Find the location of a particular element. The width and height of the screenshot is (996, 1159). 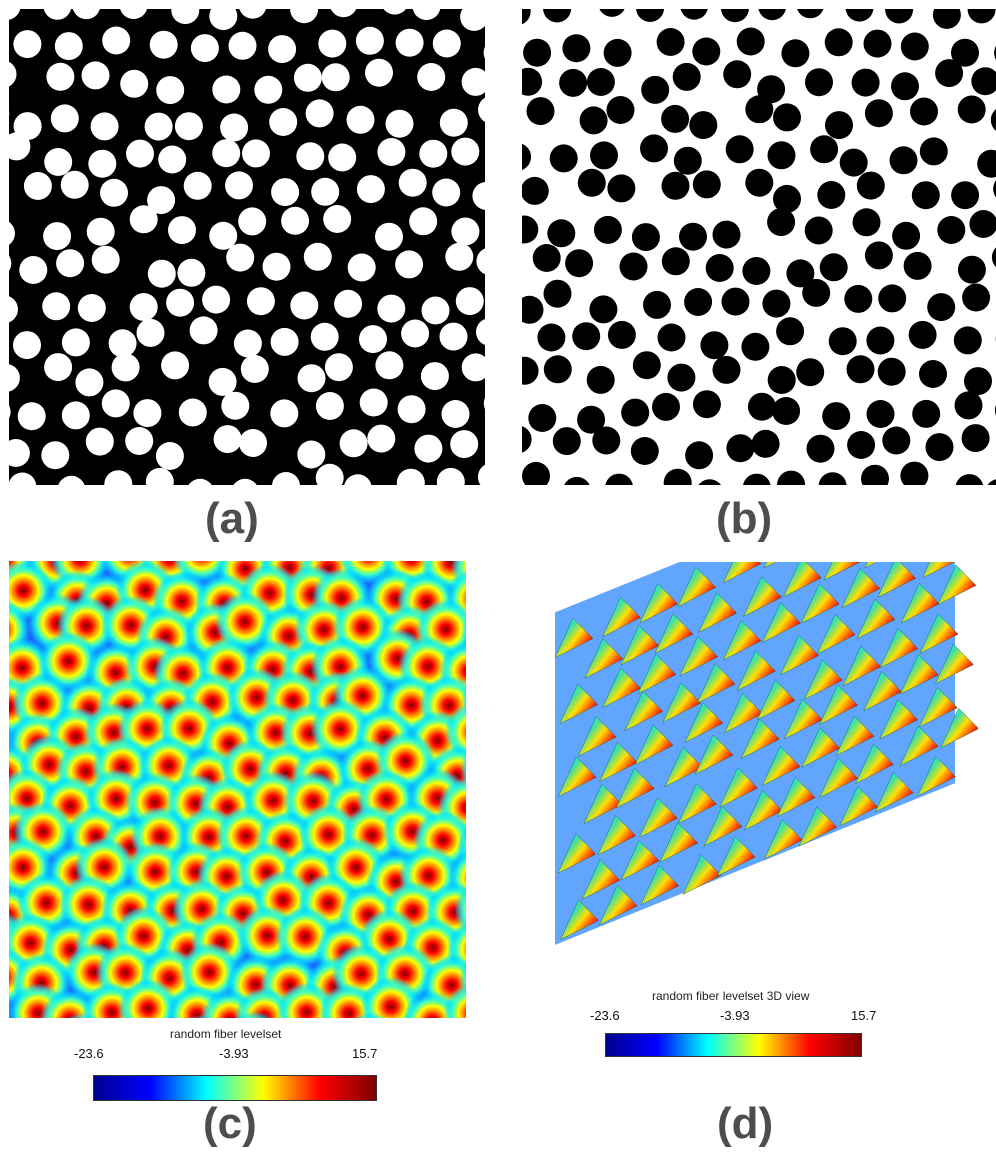

panel-label-b: (b) is located at coordinates (744, 518).